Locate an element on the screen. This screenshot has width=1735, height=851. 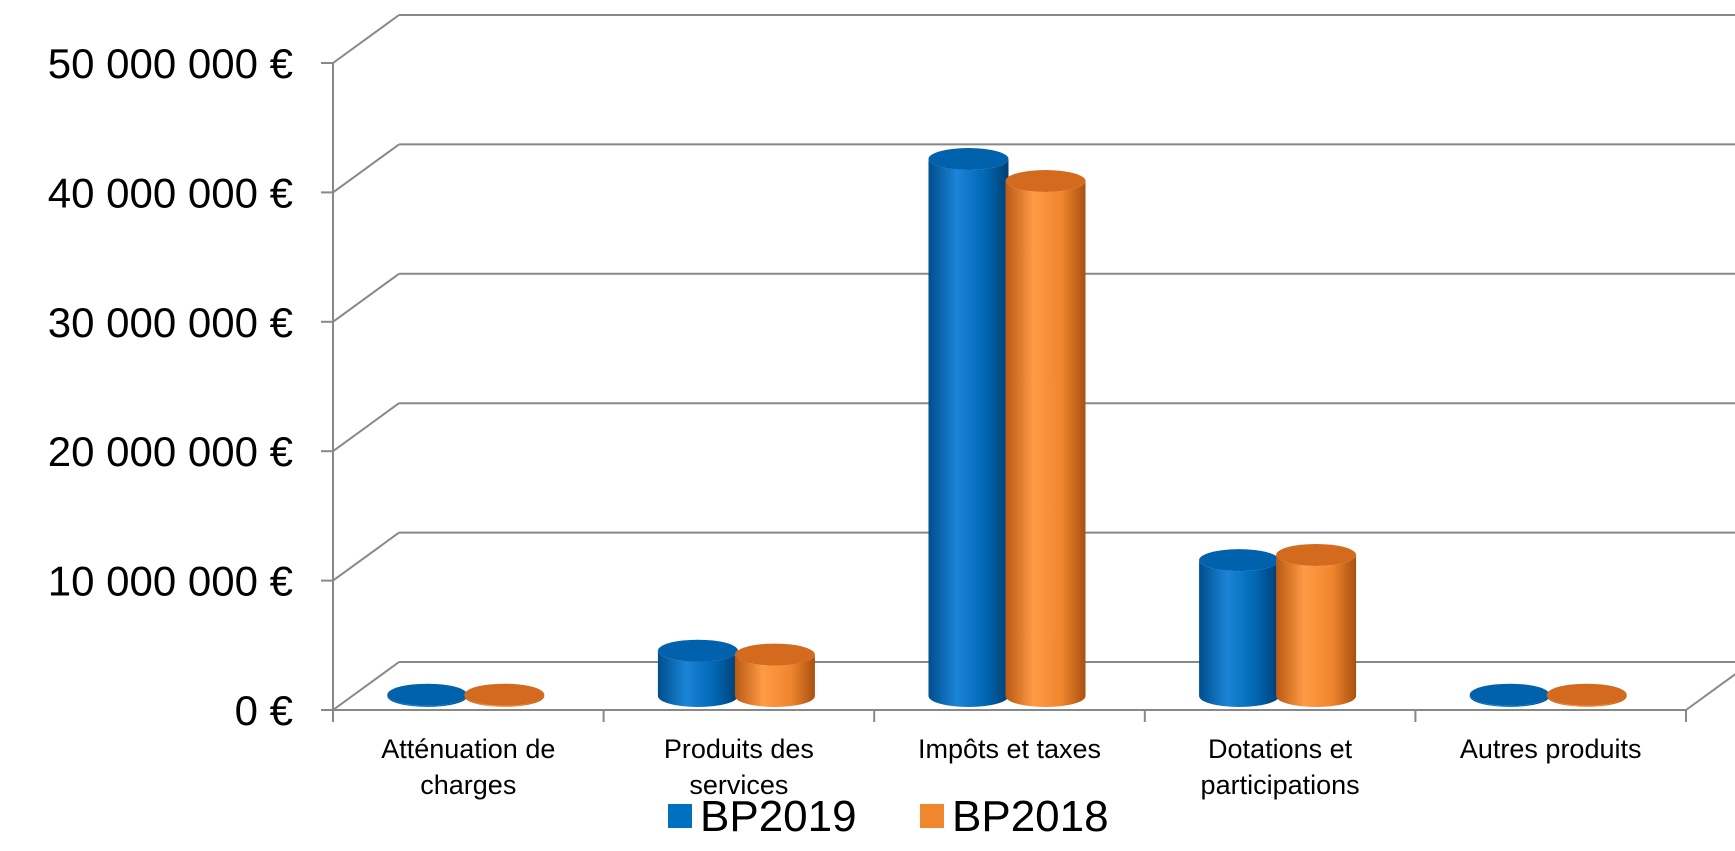
y-tick-label: 40 000 000 € is located at coordinates (170, 192).